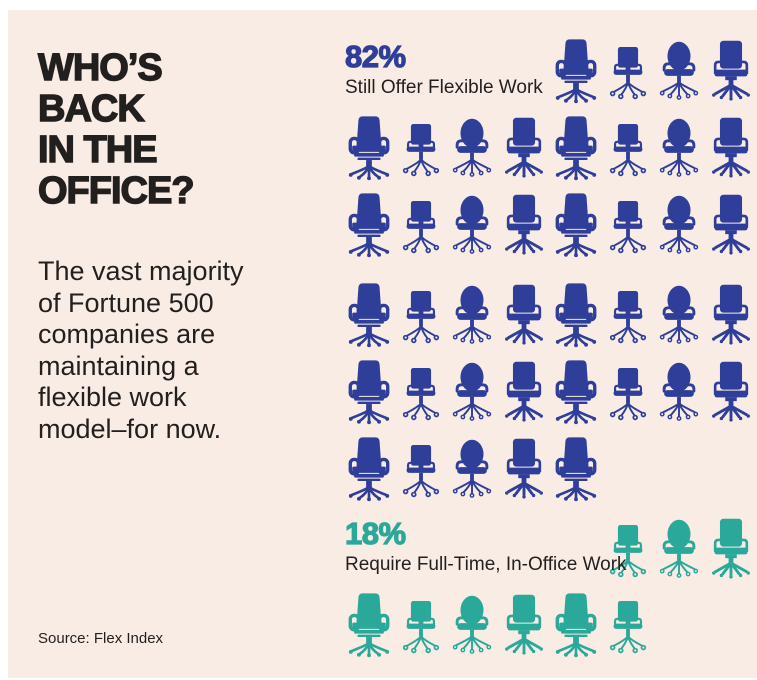  What do you see at coordinates (112, 397) in the screenshot?
I see `subtitle-line: flexible work` at bounding box center [112, 397].